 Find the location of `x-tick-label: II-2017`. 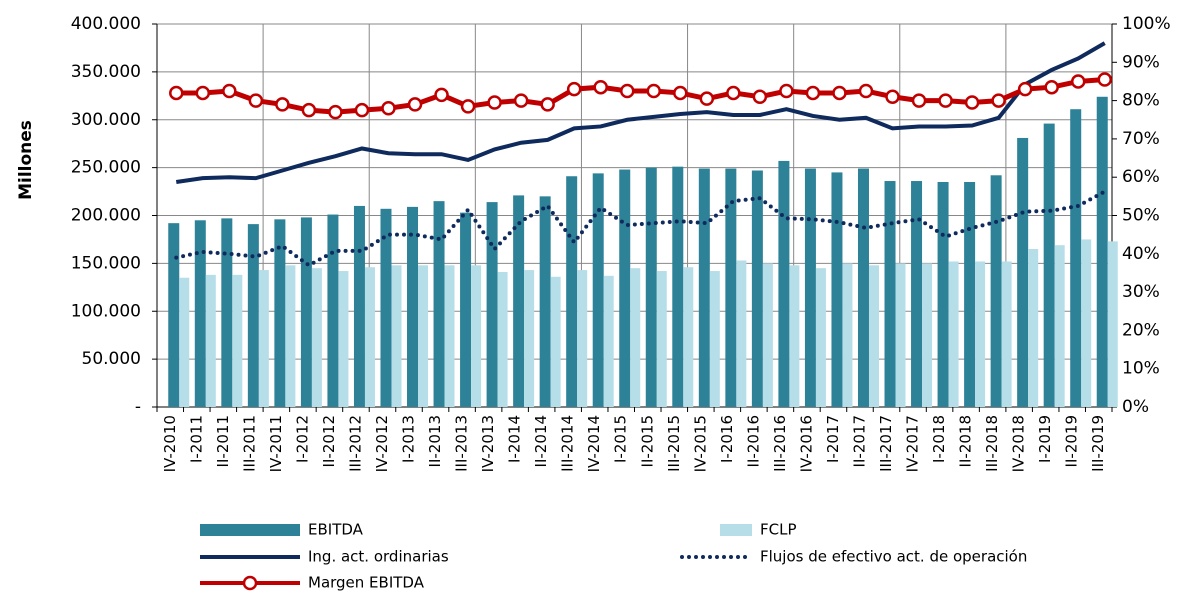

x-tick-label: II-2017 is located at coordinates (859, 441).